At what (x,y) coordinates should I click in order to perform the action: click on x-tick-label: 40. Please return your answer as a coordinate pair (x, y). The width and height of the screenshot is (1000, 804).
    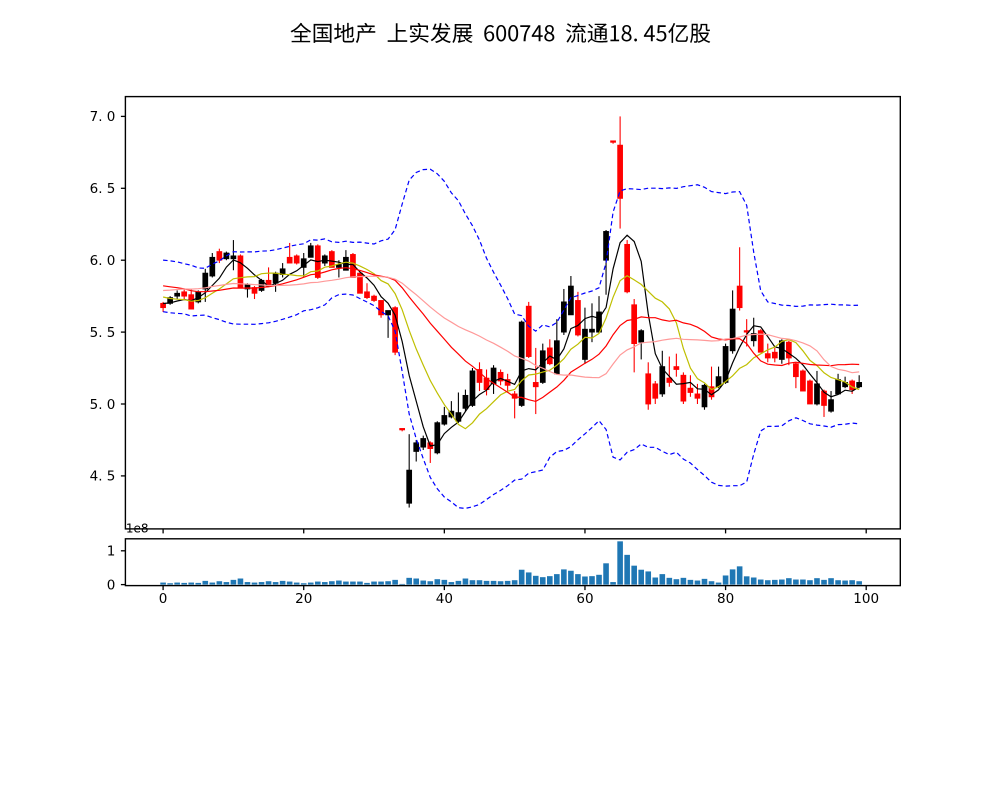
    Looking at the image, I should click on (444, 599).